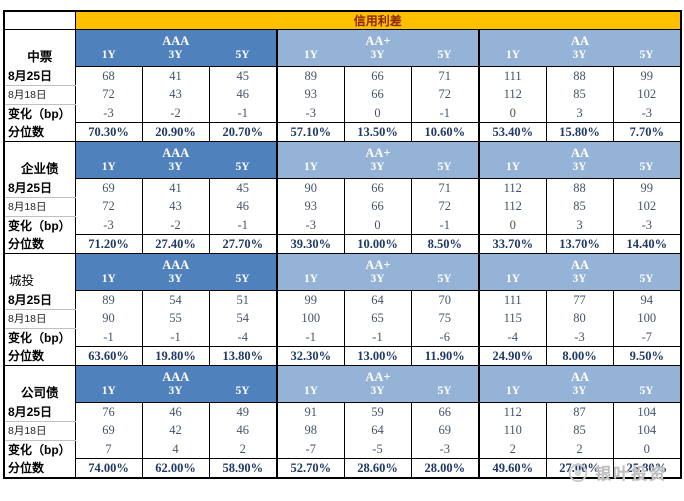  I want to click on change-row: 变化（bp） 7 4 2 -7 -5 -3 2 2 0, so click(343, 449).